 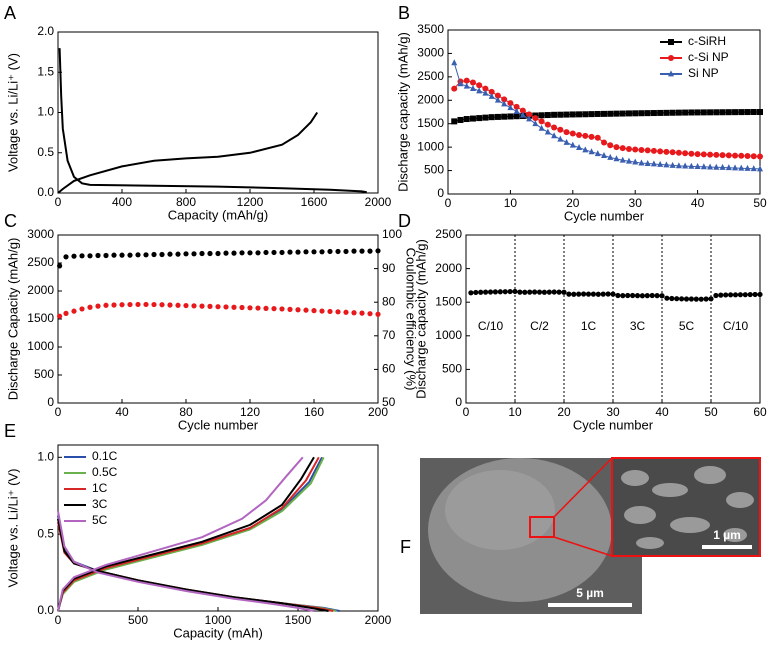 What do you see at coordinates (44, 374) in the screenshot?
I see `y-tick-label: 500` at bounding box center [44, 374].